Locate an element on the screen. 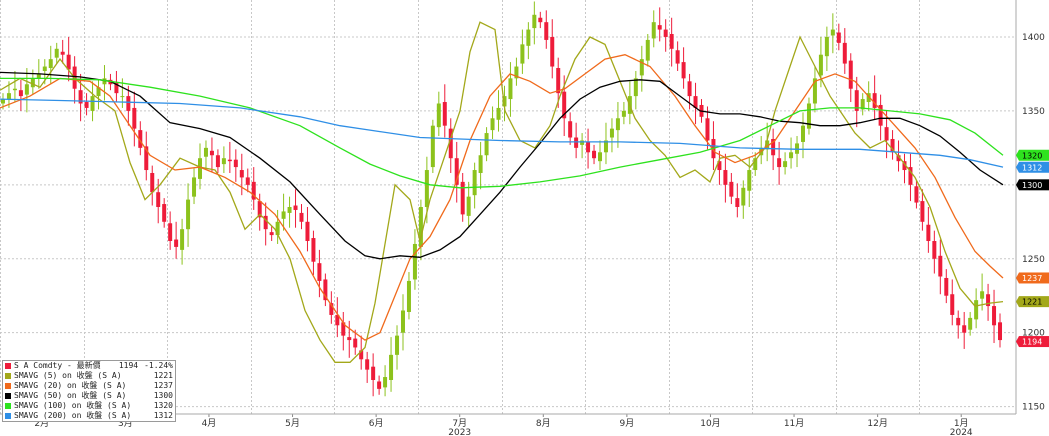  legend-label: SMAVG (5) on 收盤 (S A) is located at coordinates (68, 375).